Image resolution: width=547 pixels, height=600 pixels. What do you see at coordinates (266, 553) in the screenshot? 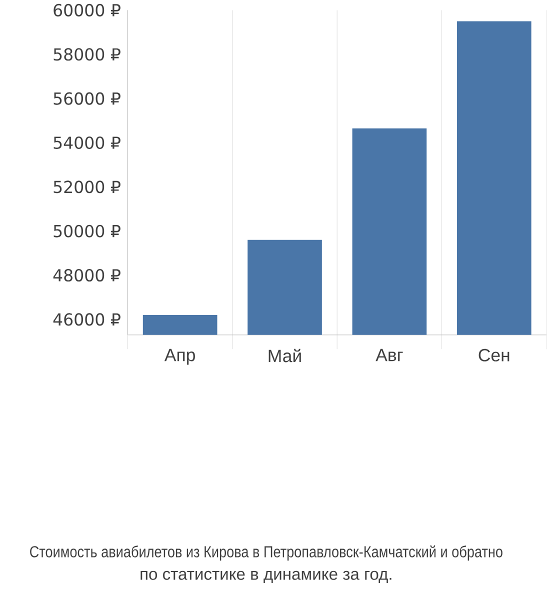
I see `text: Стоимость авиабилетов из Кирова в Петропавловск-Камчатский и обратно` at bounding box center [266, 553].